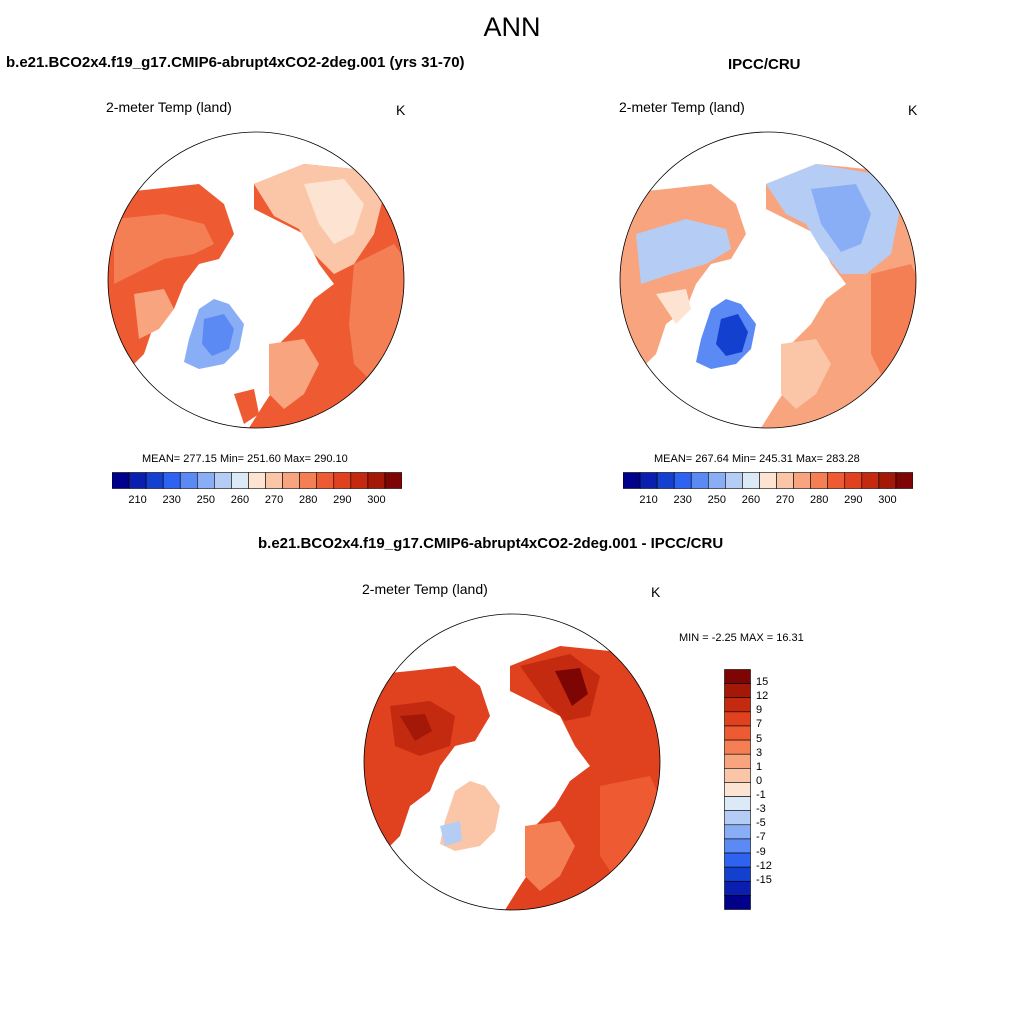  I want to click on panel-3-variable-label: 2-meter Temp (land), so click(425, 589).